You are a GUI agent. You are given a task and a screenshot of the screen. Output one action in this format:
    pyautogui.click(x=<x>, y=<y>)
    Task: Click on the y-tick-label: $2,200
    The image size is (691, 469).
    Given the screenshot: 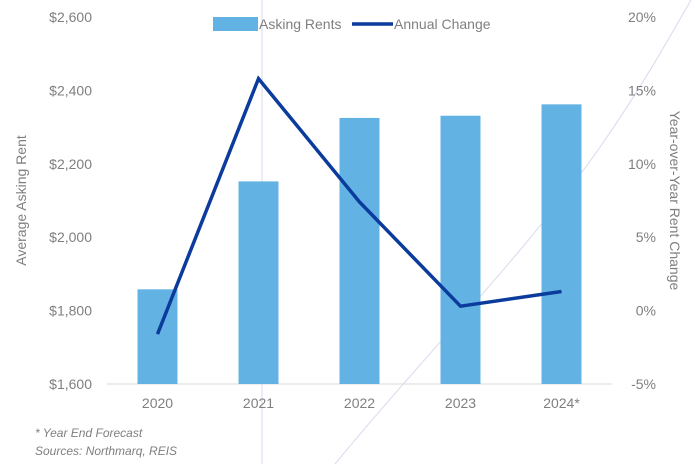 What is the action you would take?
    pyautogui.click(x=70, y=164)
    